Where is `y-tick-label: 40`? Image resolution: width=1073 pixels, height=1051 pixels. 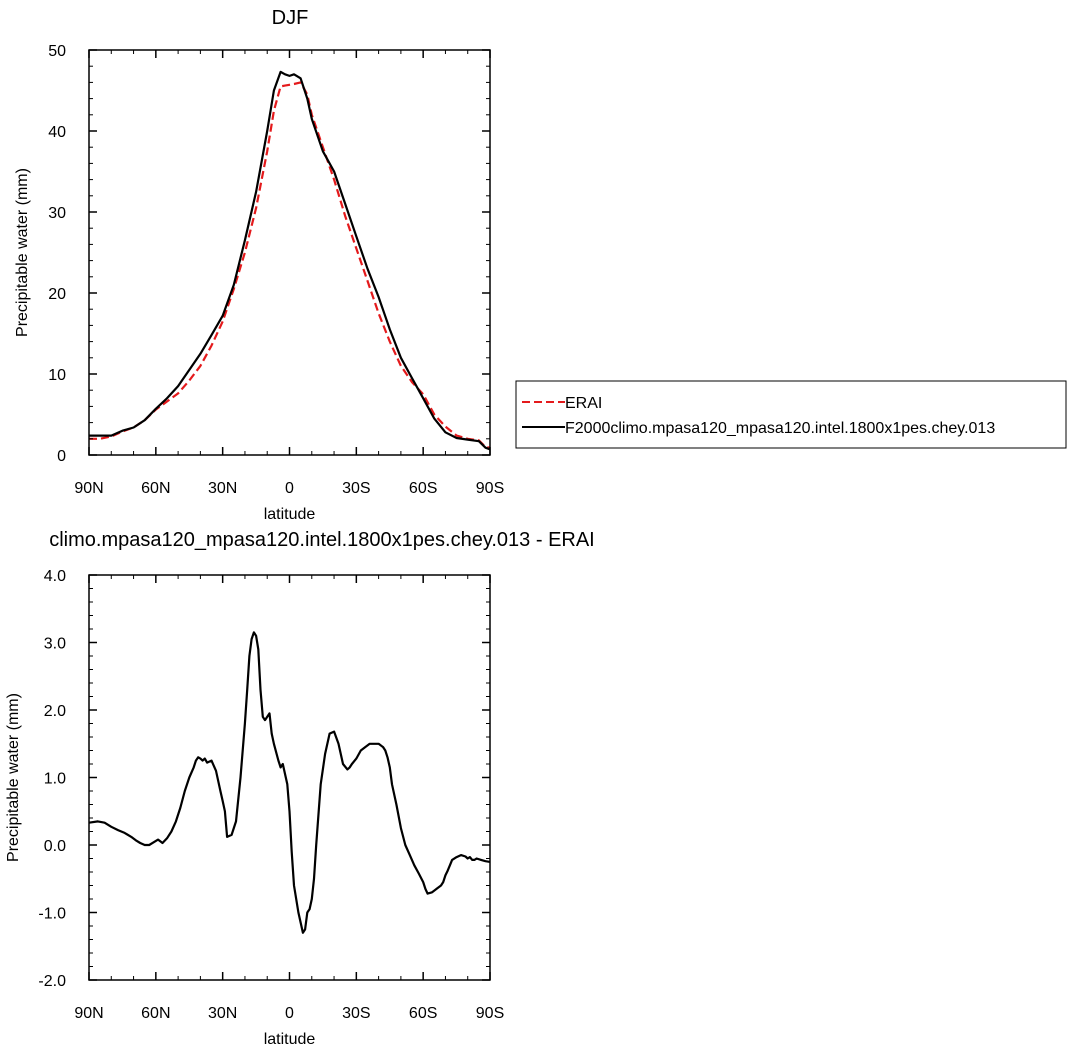 y-tick-label: 40 is located at coordinates (57, 132).